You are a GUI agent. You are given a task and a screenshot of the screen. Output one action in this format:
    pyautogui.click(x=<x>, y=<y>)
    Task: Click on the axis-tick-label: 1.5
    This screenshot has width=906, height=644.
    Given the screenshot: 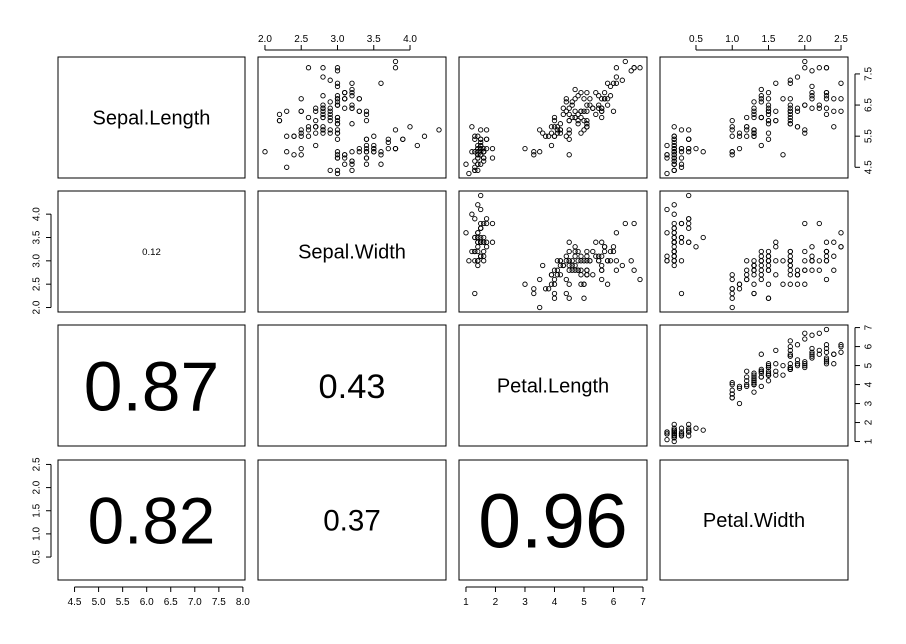 What is the action you would take?
    pyautogui.click(x=769, y=39)
    